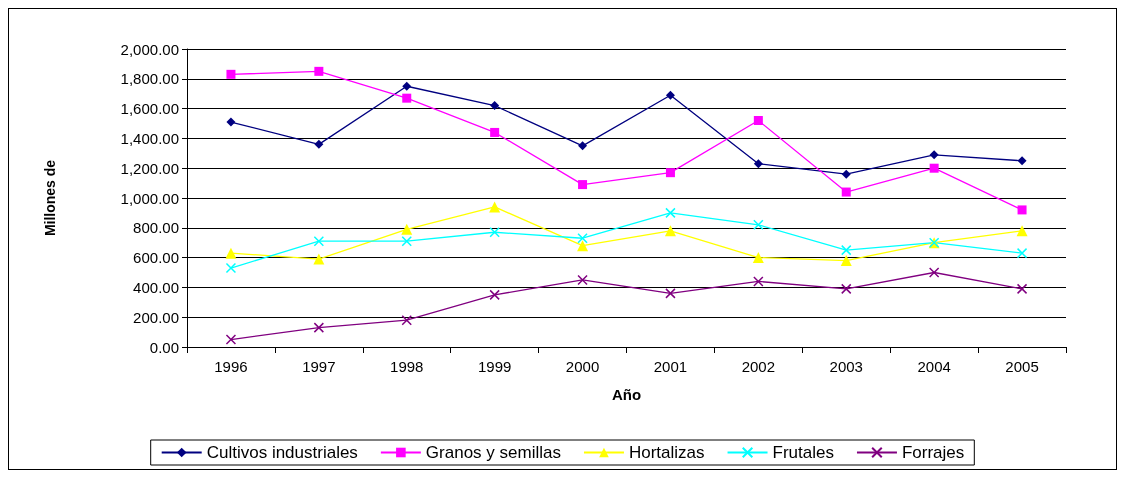 The height and width of the screenshot is (478, 1125). What do you see at coordinates (493, 452) in the screenshot?
I see `legend-label: Granos y semillas` at bounding box center [493, 452].